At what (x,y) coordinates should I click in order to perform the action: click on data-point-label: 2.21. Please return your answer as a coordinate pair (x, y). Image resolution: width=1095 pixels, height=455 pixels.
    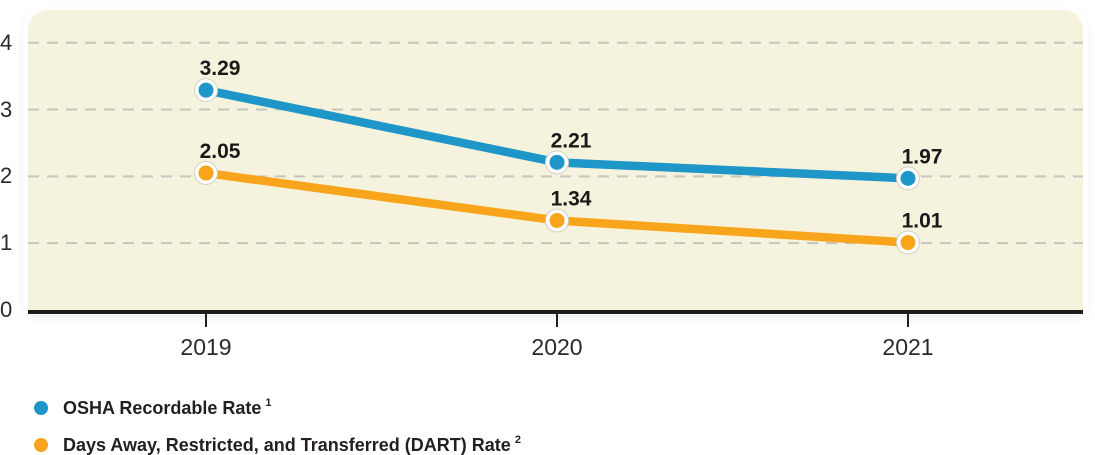
    Looking at the image, I should click on (571, 140).